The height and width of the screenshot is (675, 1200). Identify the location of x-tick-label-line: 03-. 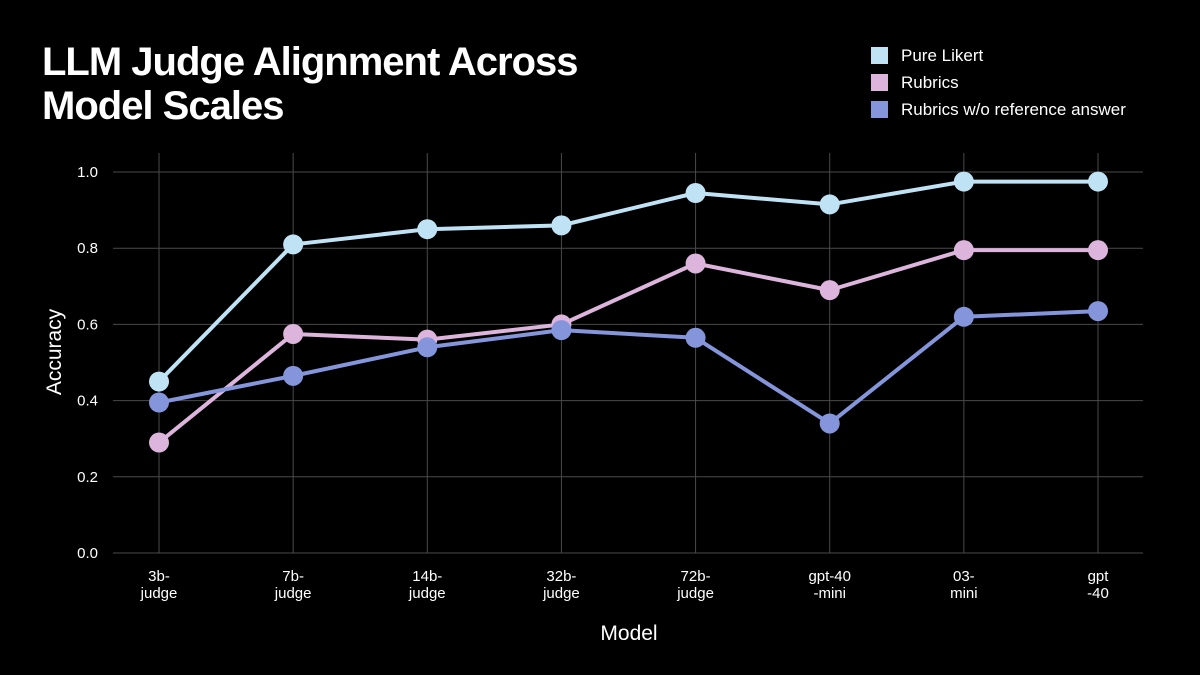
(964, 576).